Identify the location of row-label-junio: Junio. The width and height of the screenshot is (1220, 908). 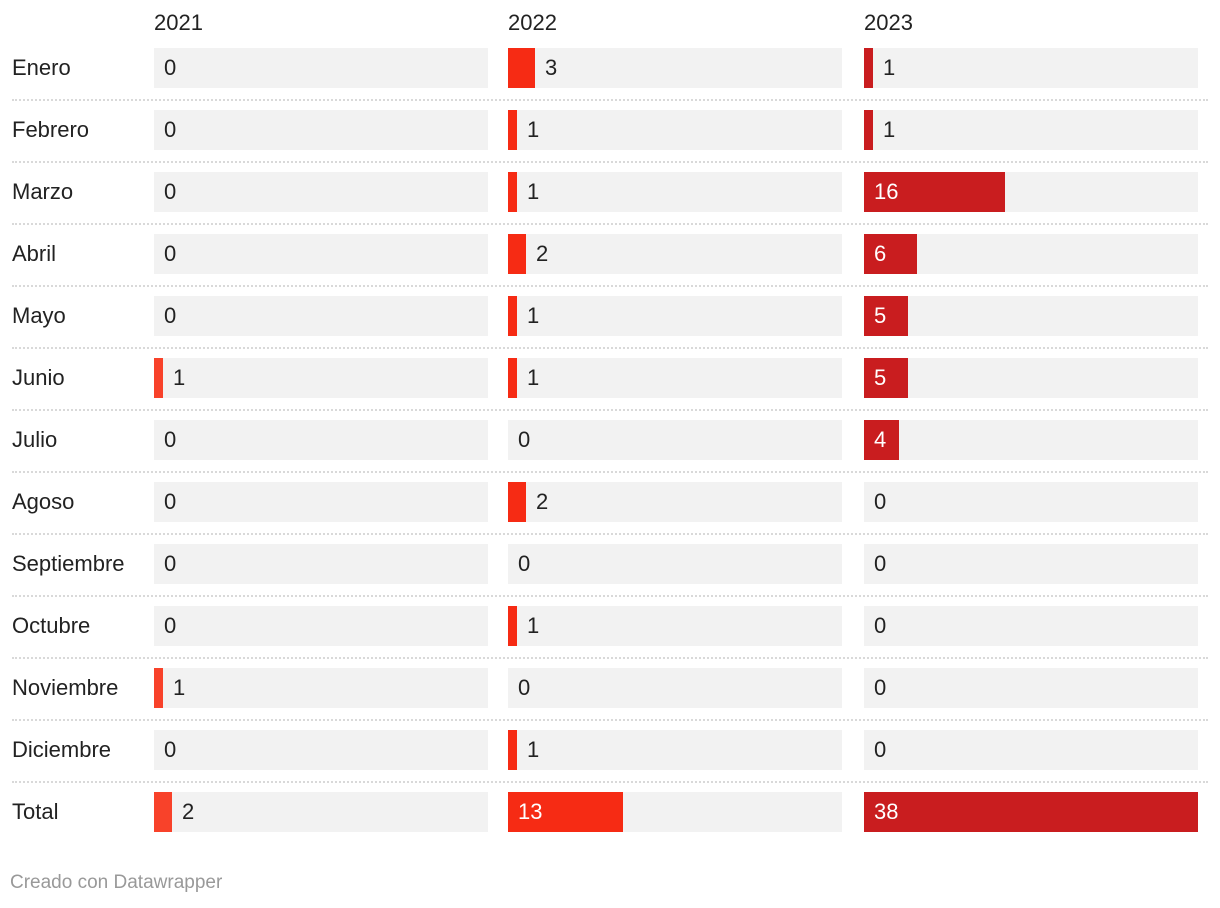
(38, 377).